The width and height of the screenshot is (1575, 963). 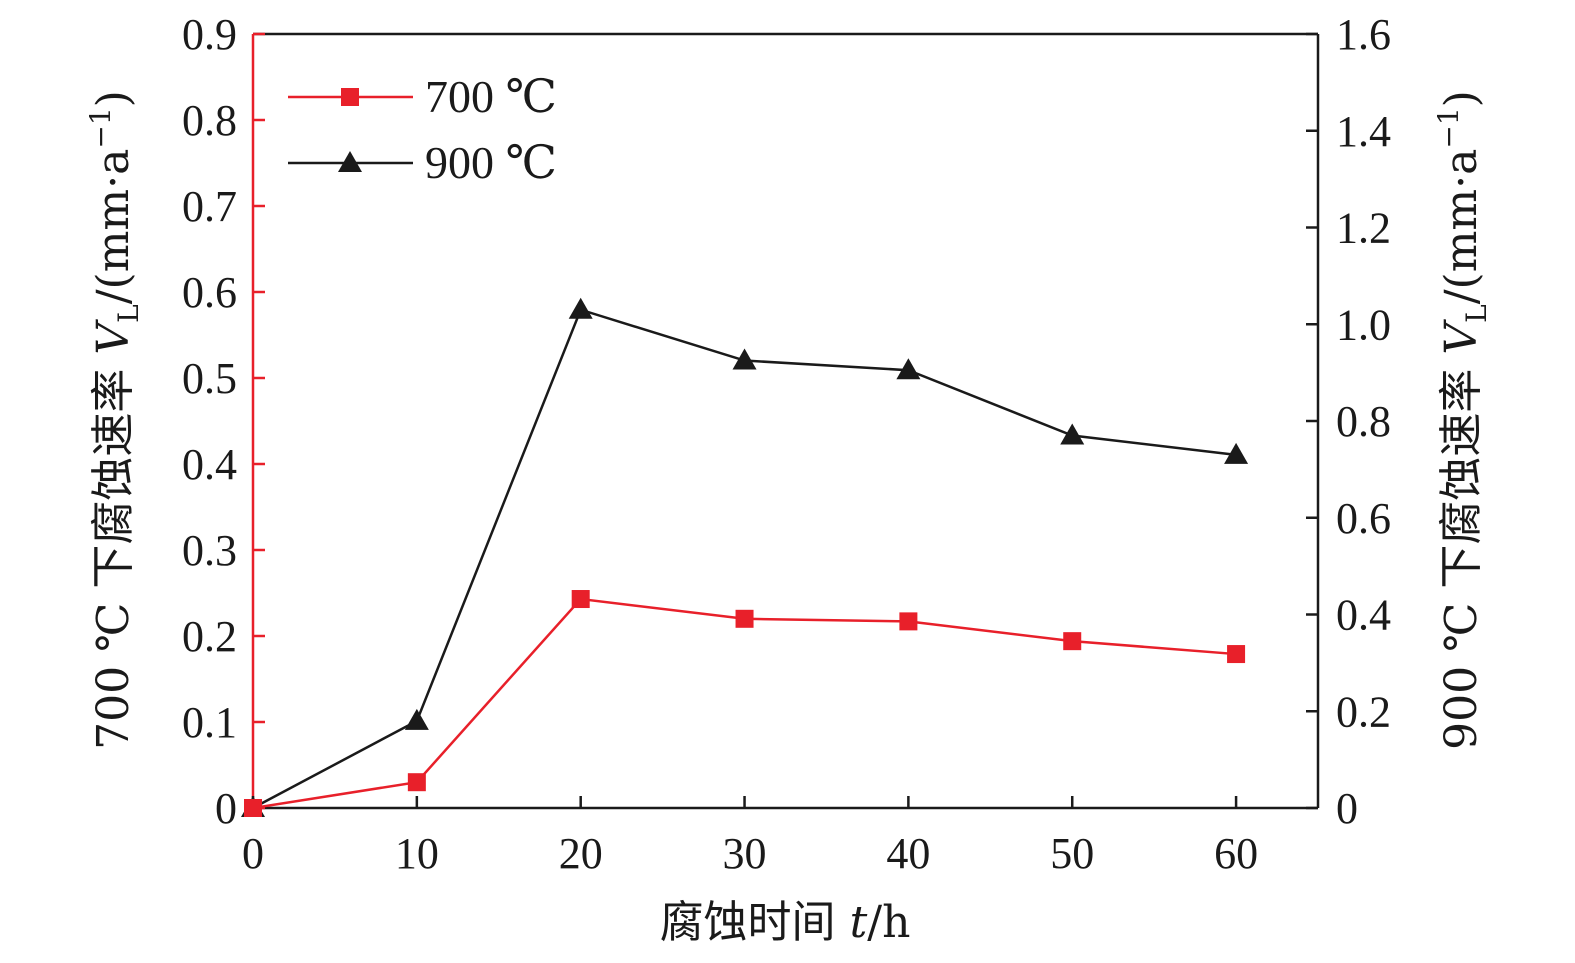 I want to click on y-left-title-prefix: 700 ℃ 下腐蚀速率, so click(x=113, y=552).